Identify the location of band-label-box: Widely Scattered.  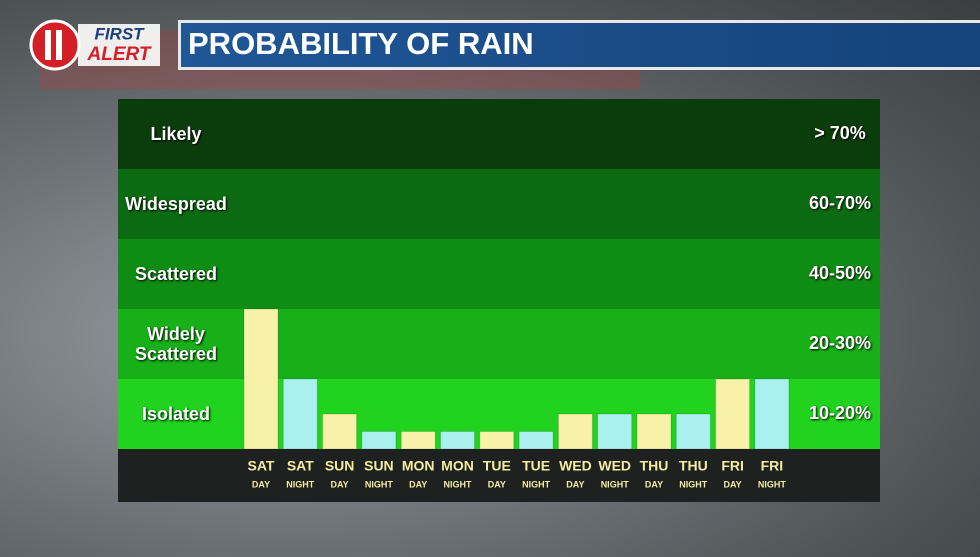
(176, 344).